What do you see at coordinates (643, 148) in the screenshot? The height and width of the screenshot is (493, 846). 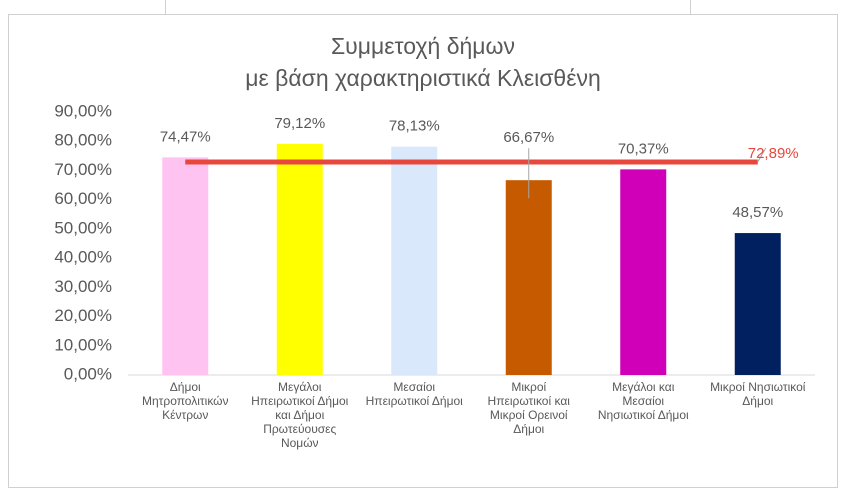 I see `data-label: 70,37%` at bounding box center [643, 148].